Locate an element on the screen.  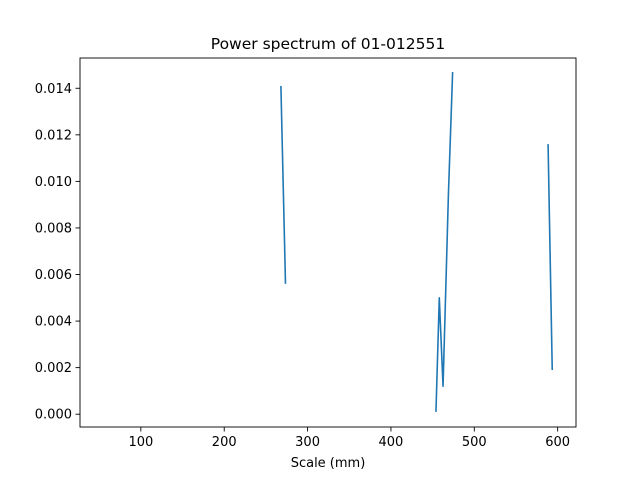
x-tick-label: 200 is located at coordinates (224, 442).